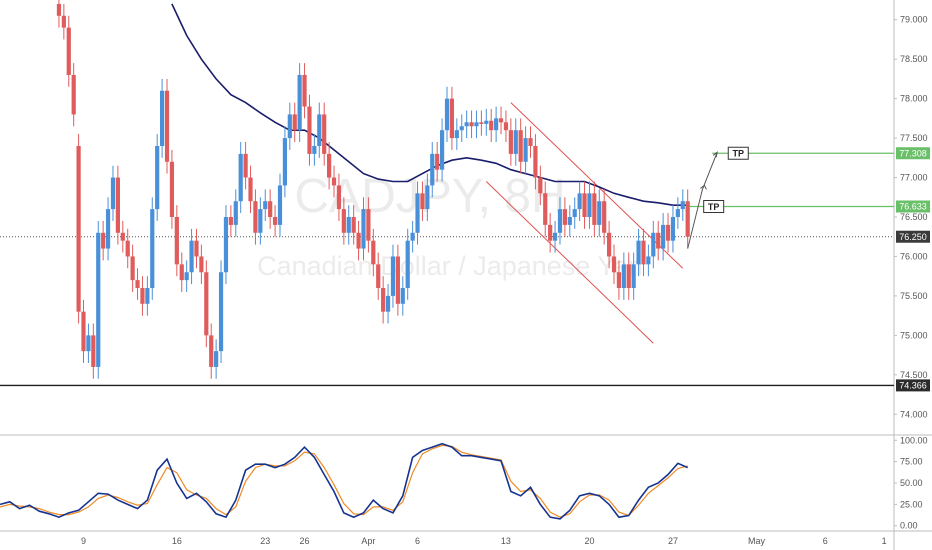 This screenshot has width=932, height=550. Describe the element at coordinates (914, 296) in the screenshot. I see `price-tick-label: 75.500` at that location.